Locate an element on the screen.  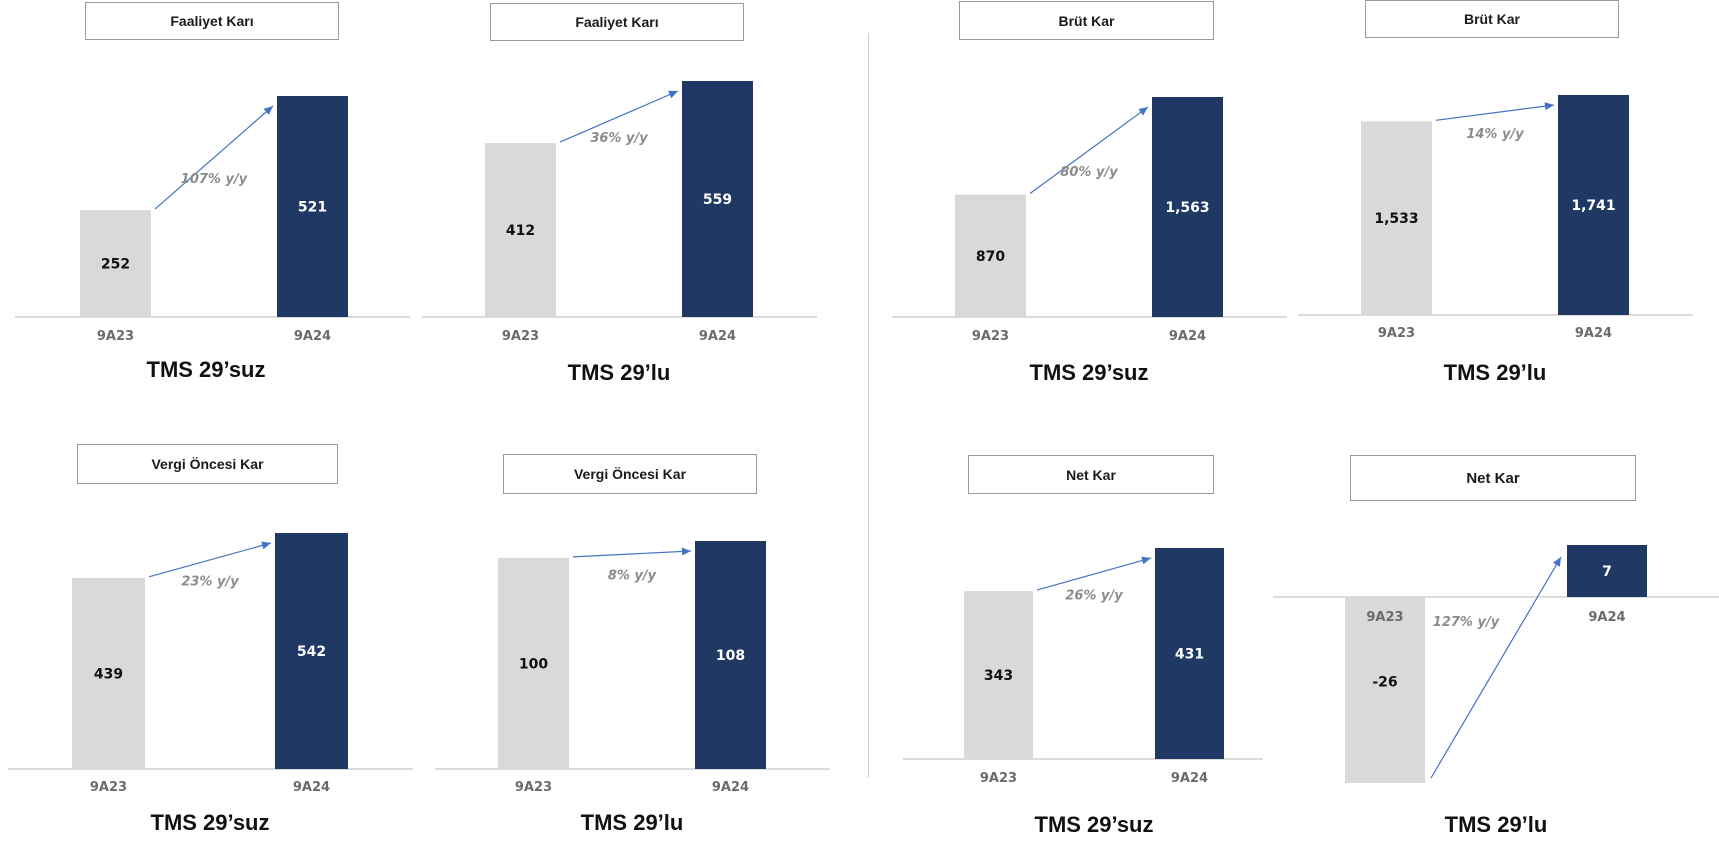
bar-chart: 252 521 9A23 9A24 107% y/y is located at coordinates (212, 220).